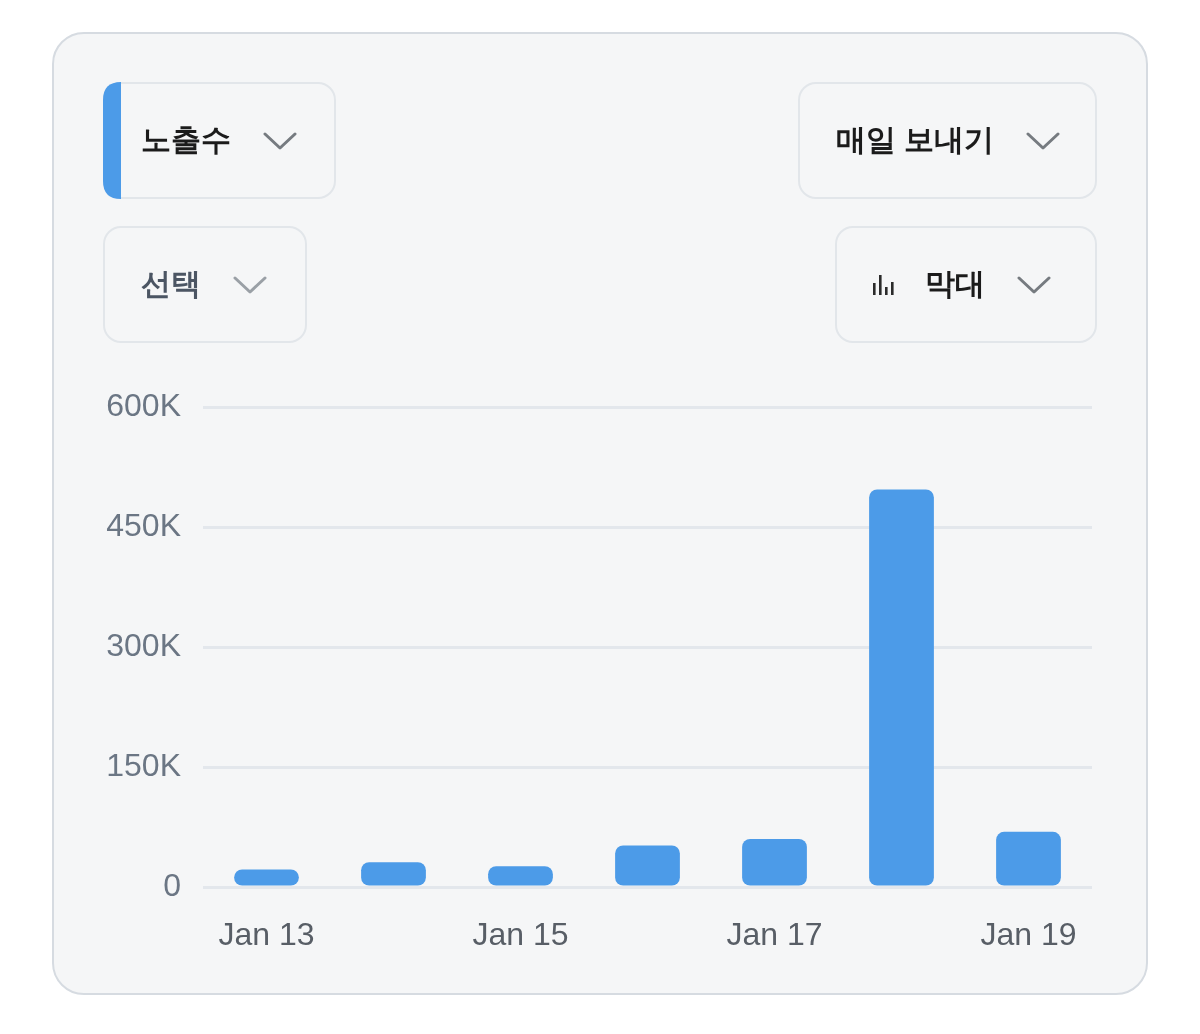 This screenshot has height=1034, width=1200. Describe the element at coordinates (143, 764) in the screenshot. I see `y-tick-label: 150K` at that location.